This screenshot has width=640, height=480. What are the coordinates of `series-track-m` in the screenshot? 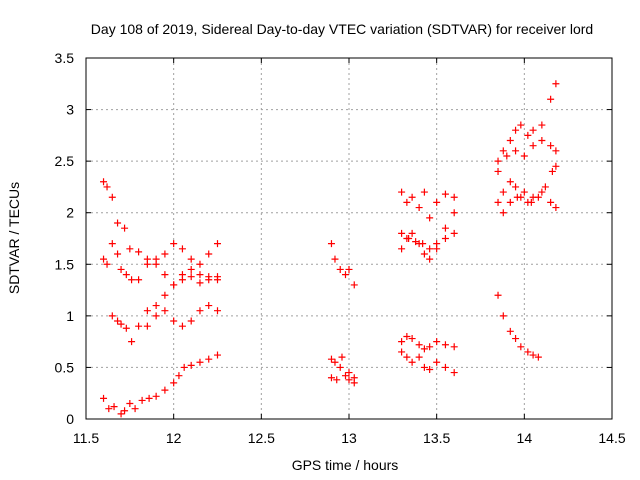 It's located at (428, 342).